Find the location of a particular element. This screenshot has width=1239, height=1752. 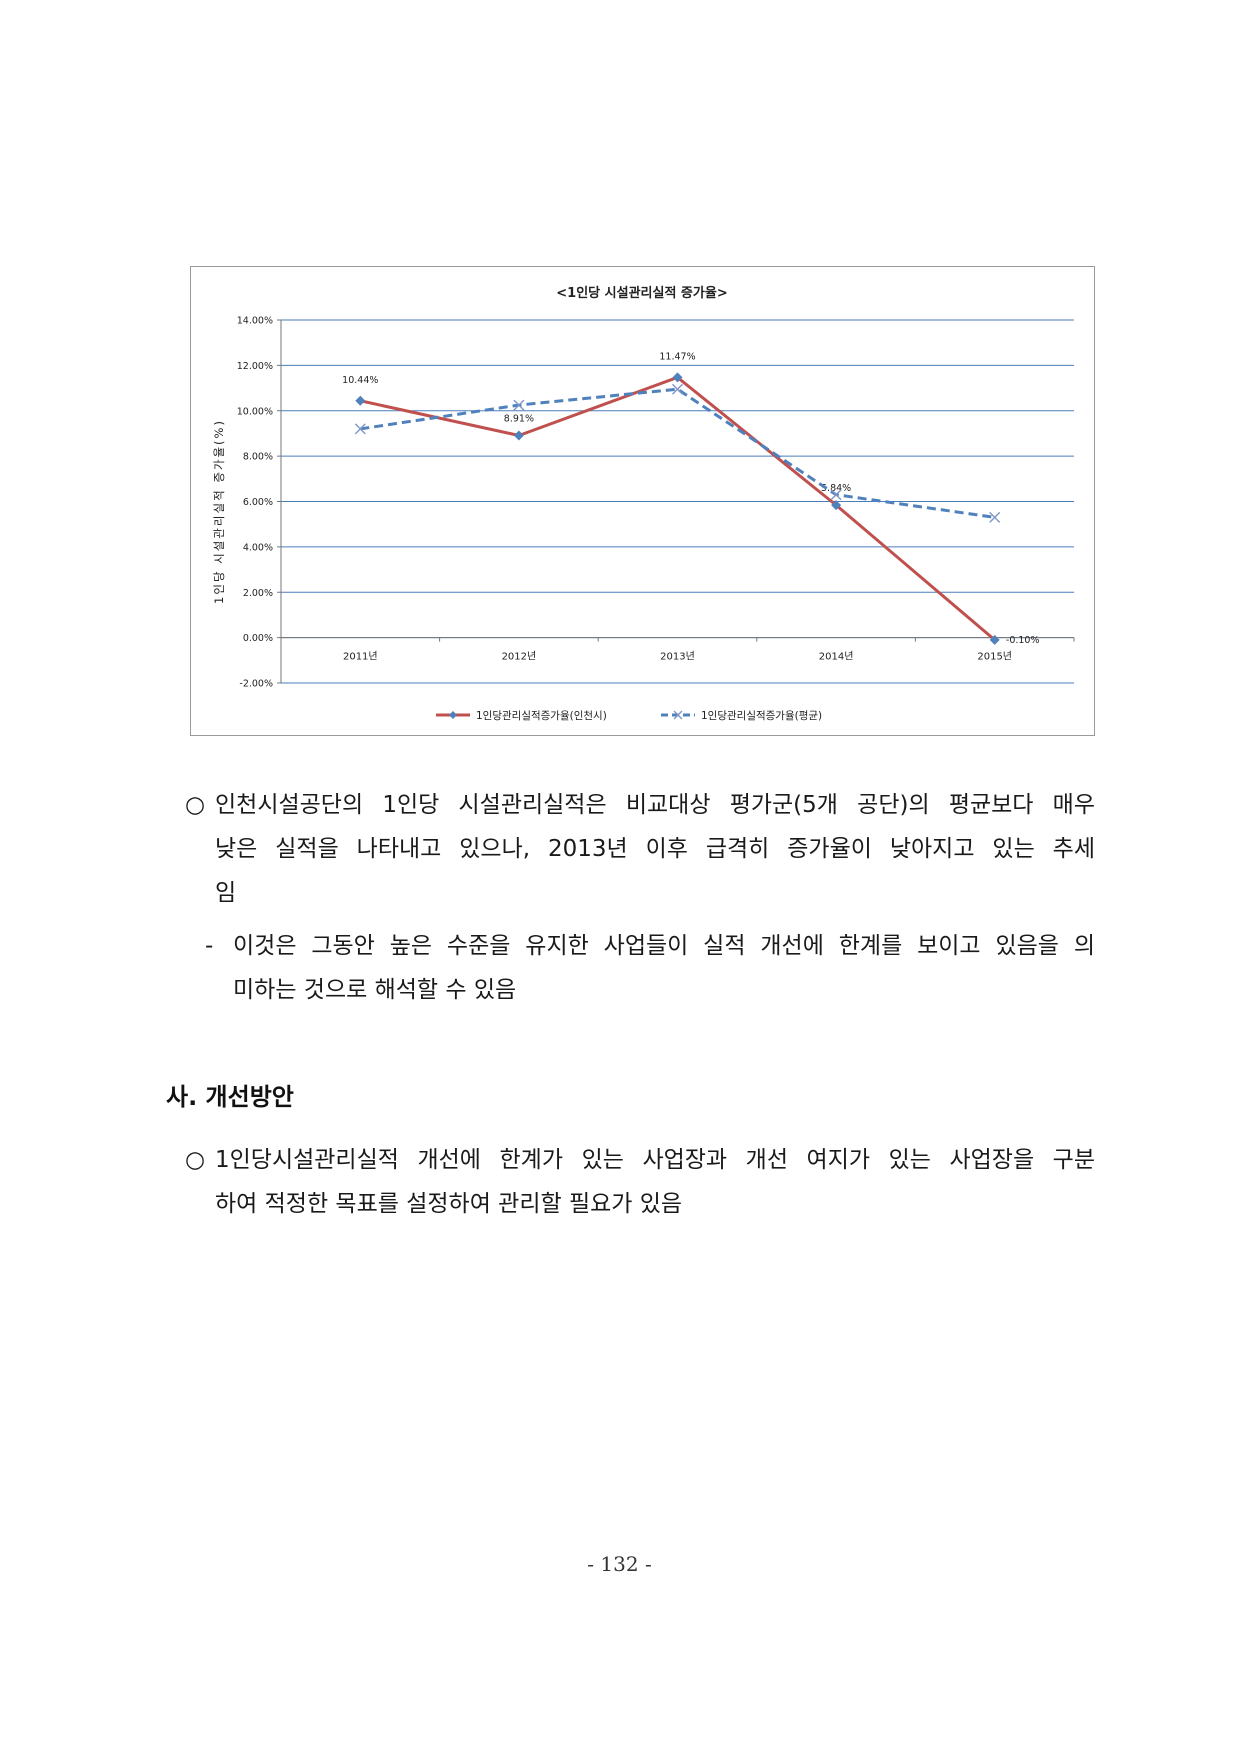

legend-marker-diamond is located at coordinates (453, 715).